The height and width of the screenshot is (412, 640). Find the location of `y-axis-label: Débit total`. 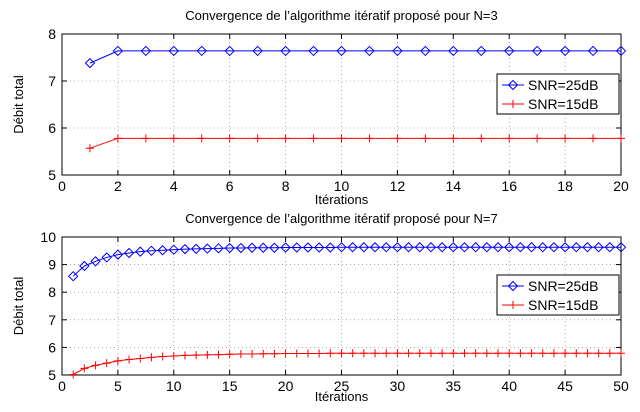

y-axis-label: Débit total is located at coordinates (18, 306).